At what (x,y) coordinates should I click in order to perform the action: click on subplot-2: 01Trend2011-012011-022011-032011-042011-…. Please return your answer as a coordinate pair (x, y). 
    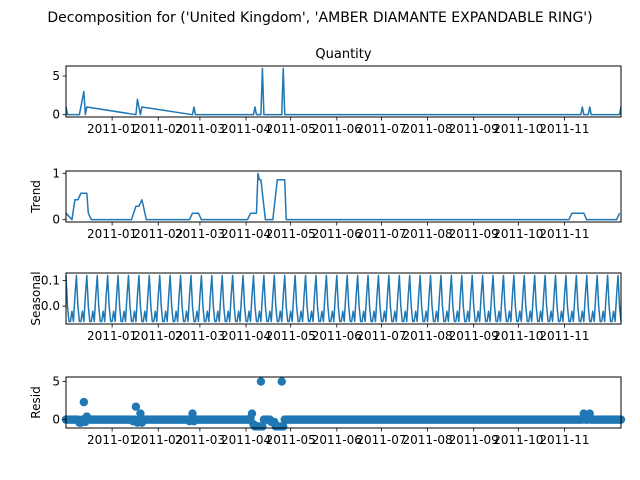
    Looking at the image, I should click on (325, 203).